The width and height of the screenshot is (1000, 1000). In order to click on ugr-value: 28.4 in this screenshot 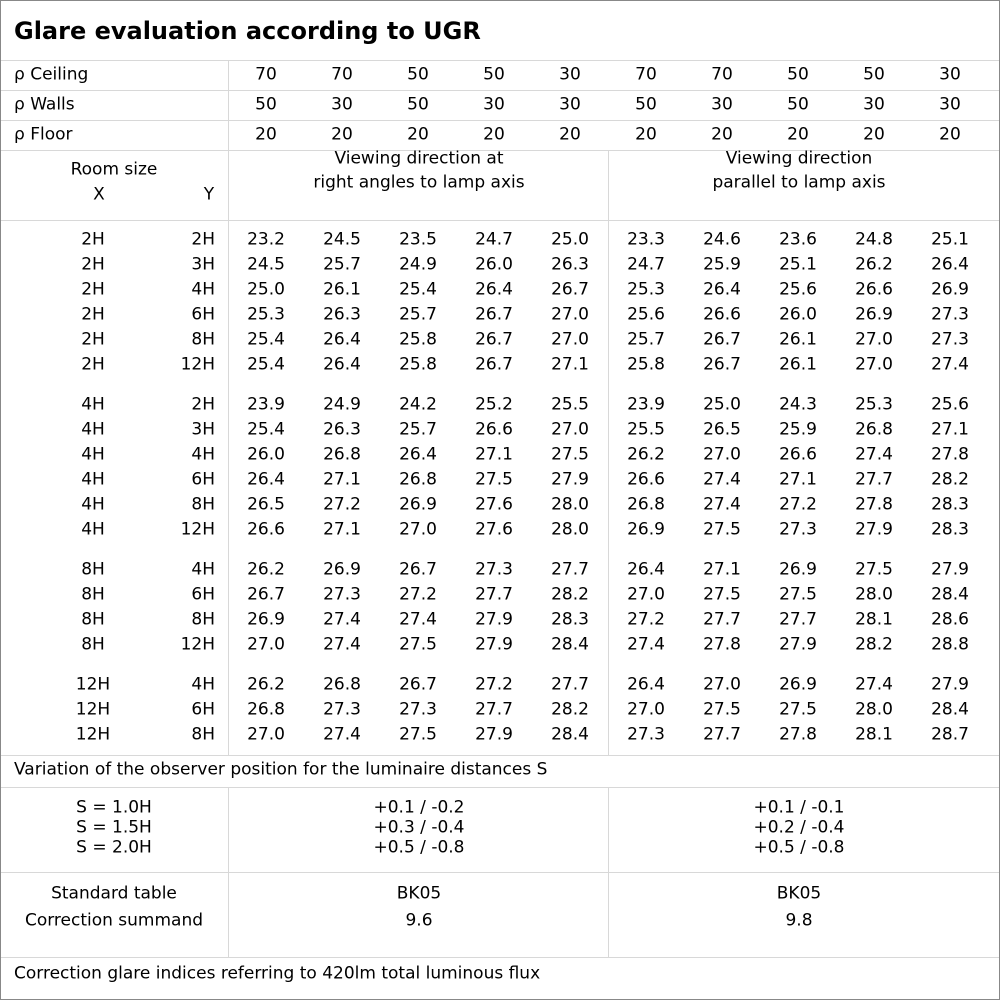, I will do `click(570, 734)`.